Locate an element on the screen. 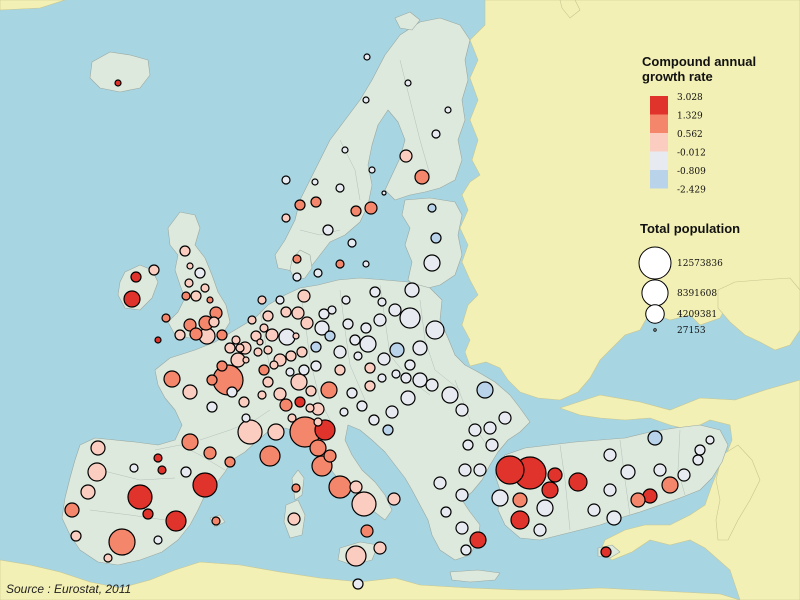  legend-growth-label: 3.028 is located at coordinates (690, 98).